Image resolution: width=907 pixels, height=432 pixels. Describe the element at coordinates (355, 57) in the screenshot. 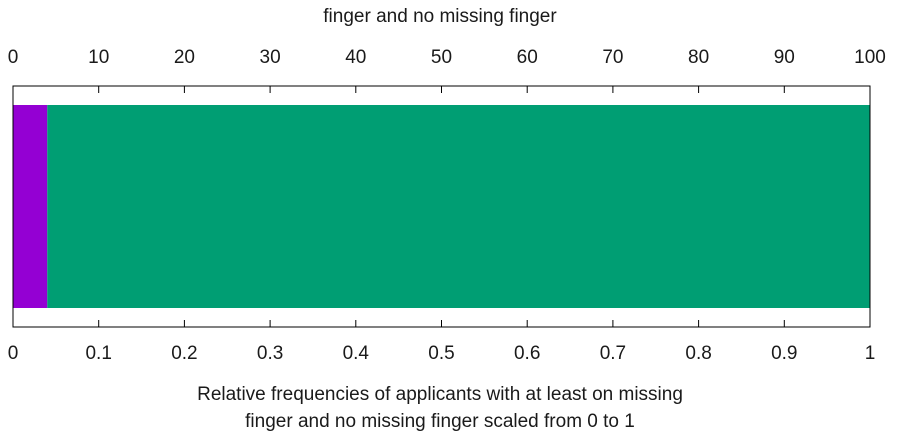

I see `top-tick-label: 40` at that location.